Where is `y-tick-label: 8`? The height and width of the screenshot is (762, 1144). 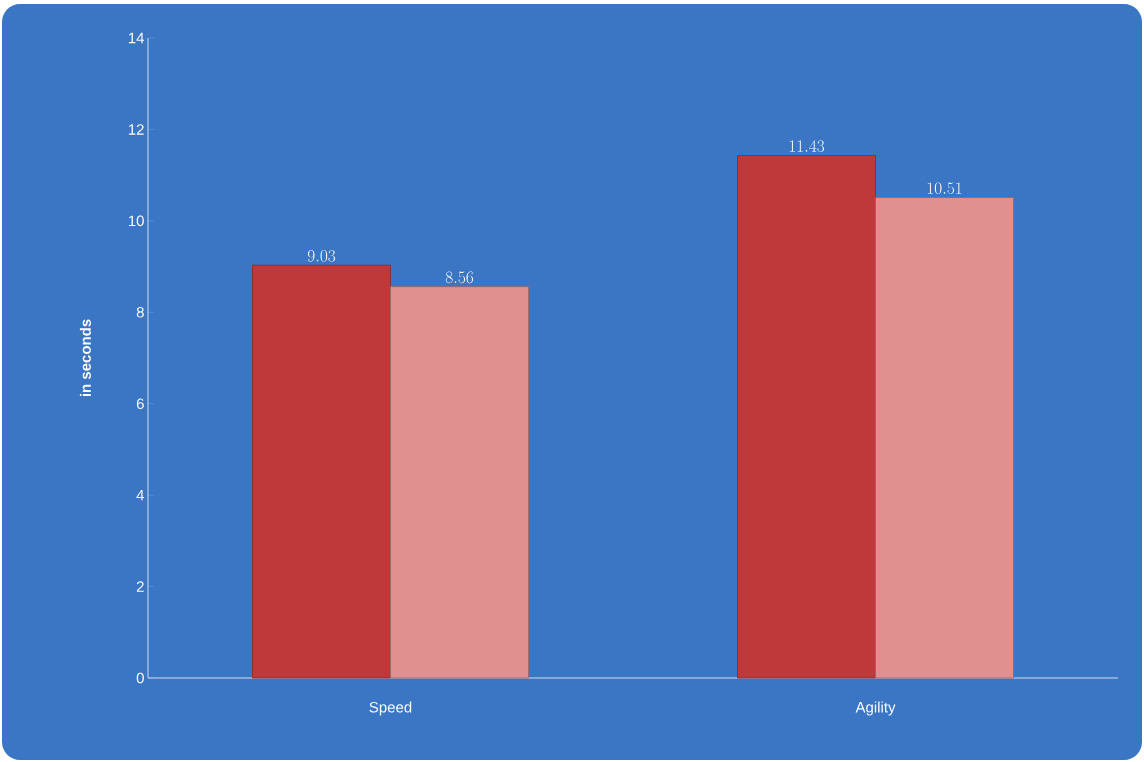 y-tick-label: 8 is located at coordinates (140, 312).